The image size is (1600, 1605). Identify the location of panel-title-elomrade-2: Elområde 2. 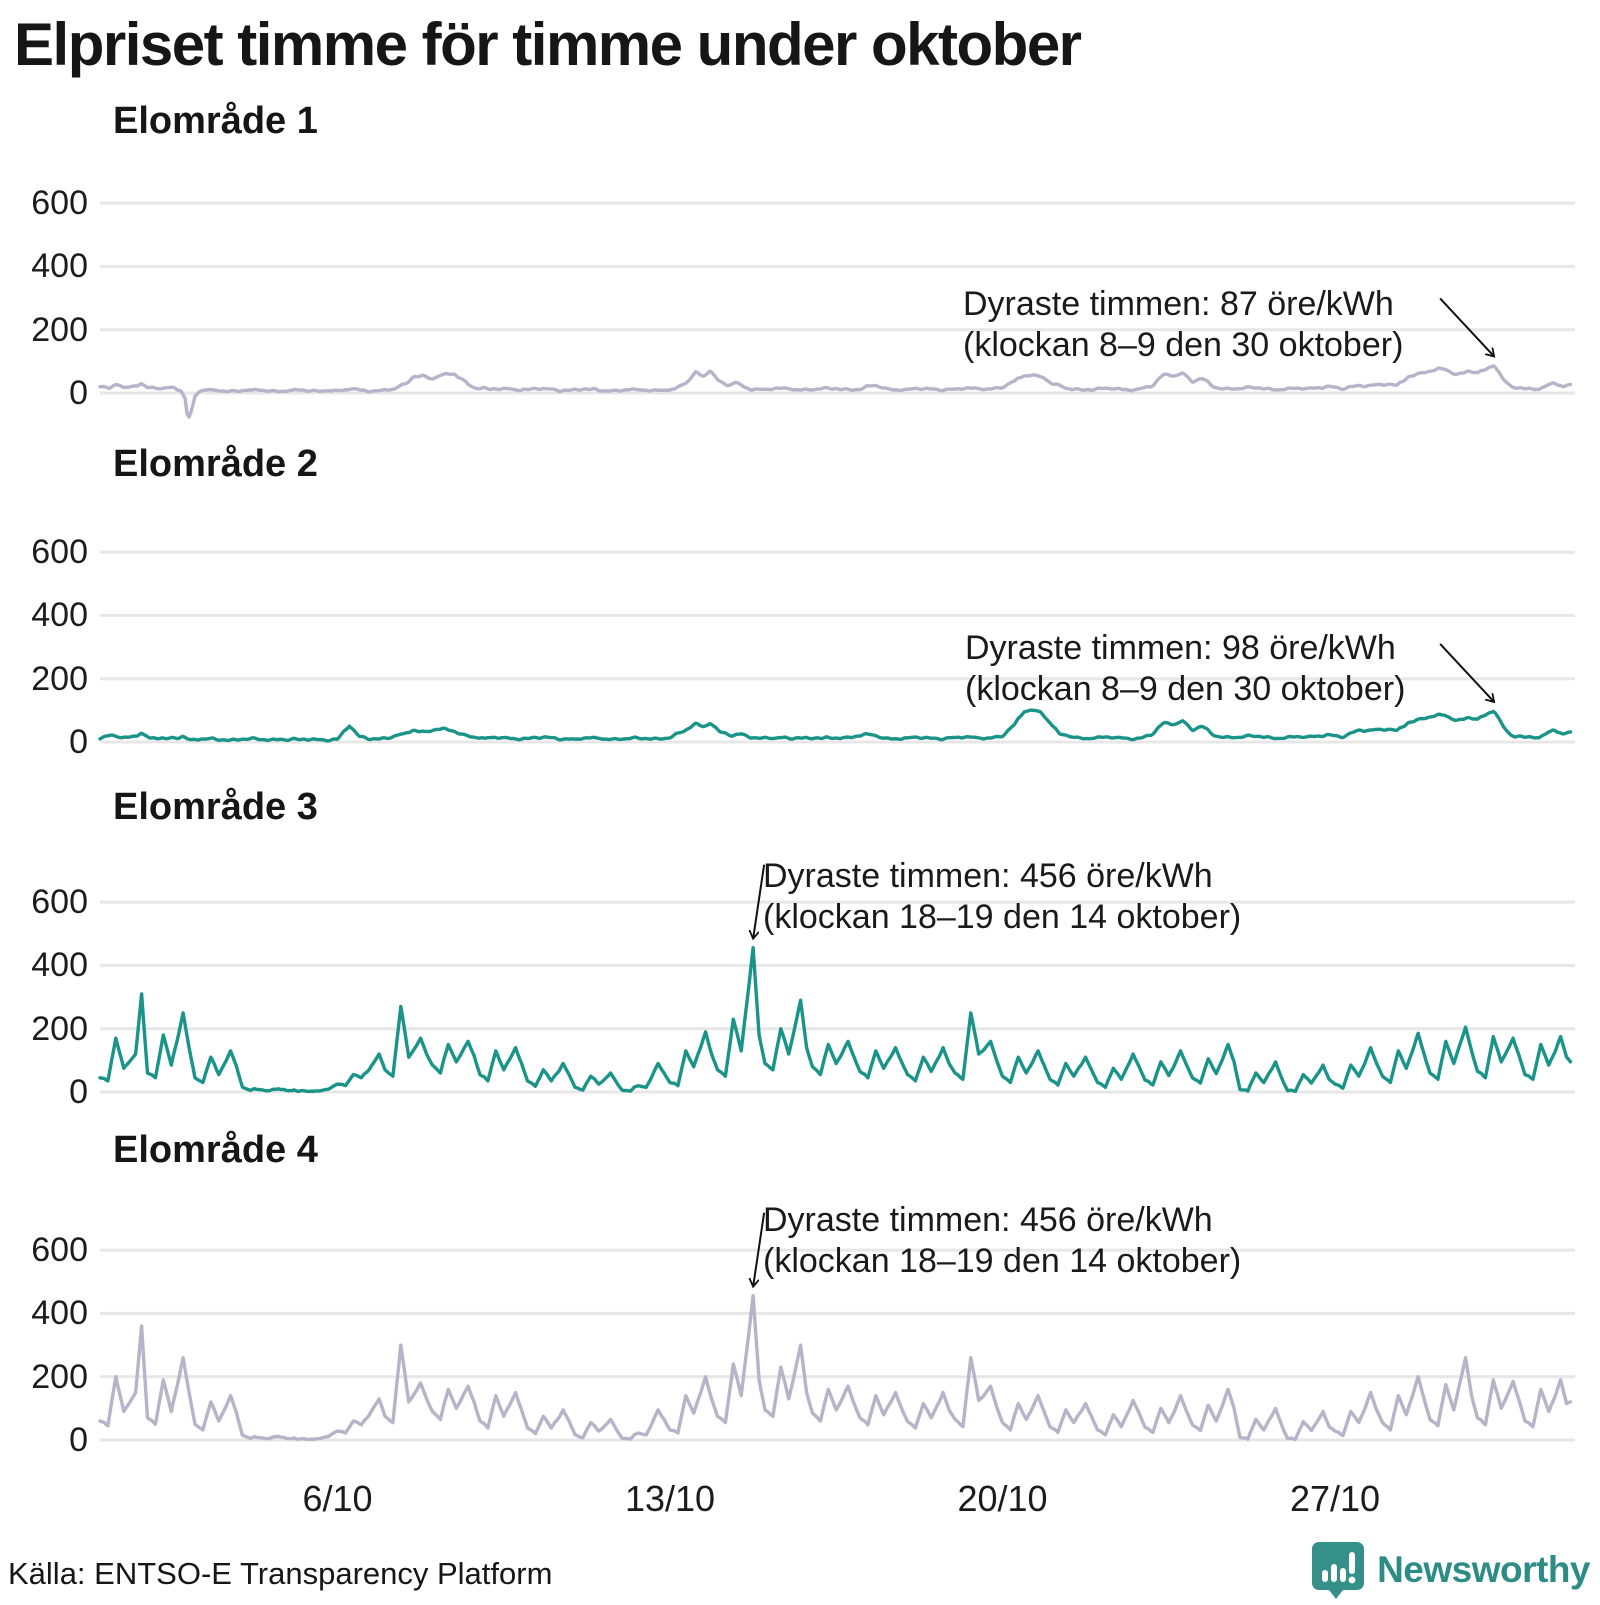
(215, 464).